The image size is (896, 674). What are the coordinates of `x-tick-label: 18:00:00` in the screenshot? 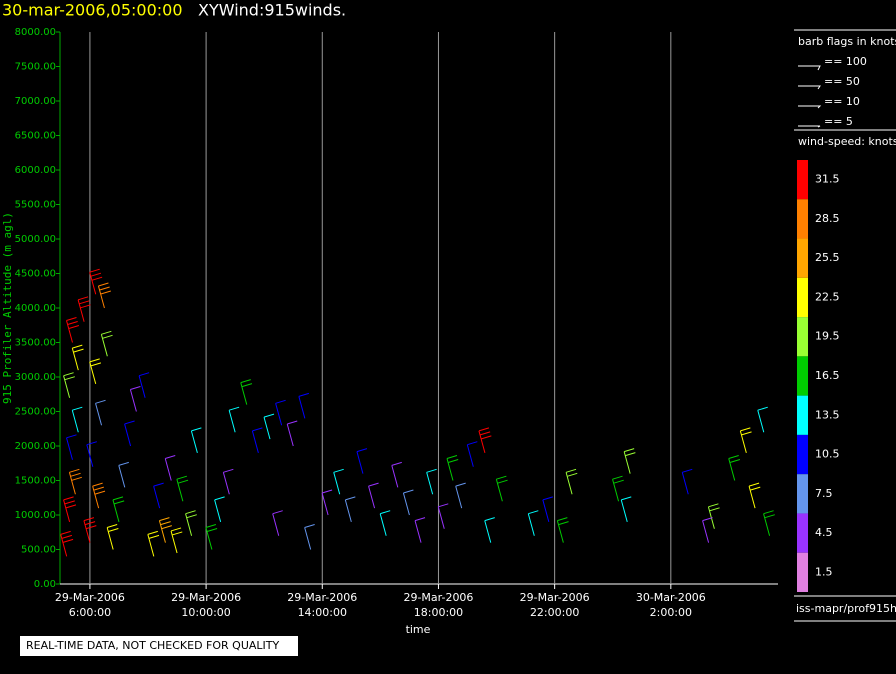 It's located at (438, 612).